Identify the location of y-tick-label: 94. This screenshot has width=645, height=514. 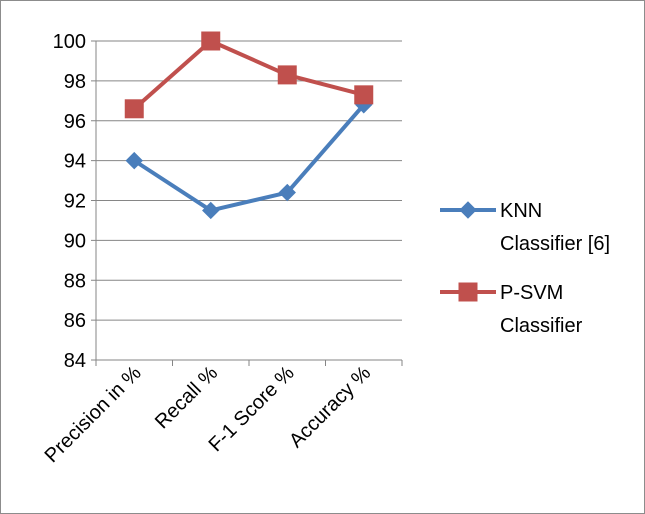
(75, 162).